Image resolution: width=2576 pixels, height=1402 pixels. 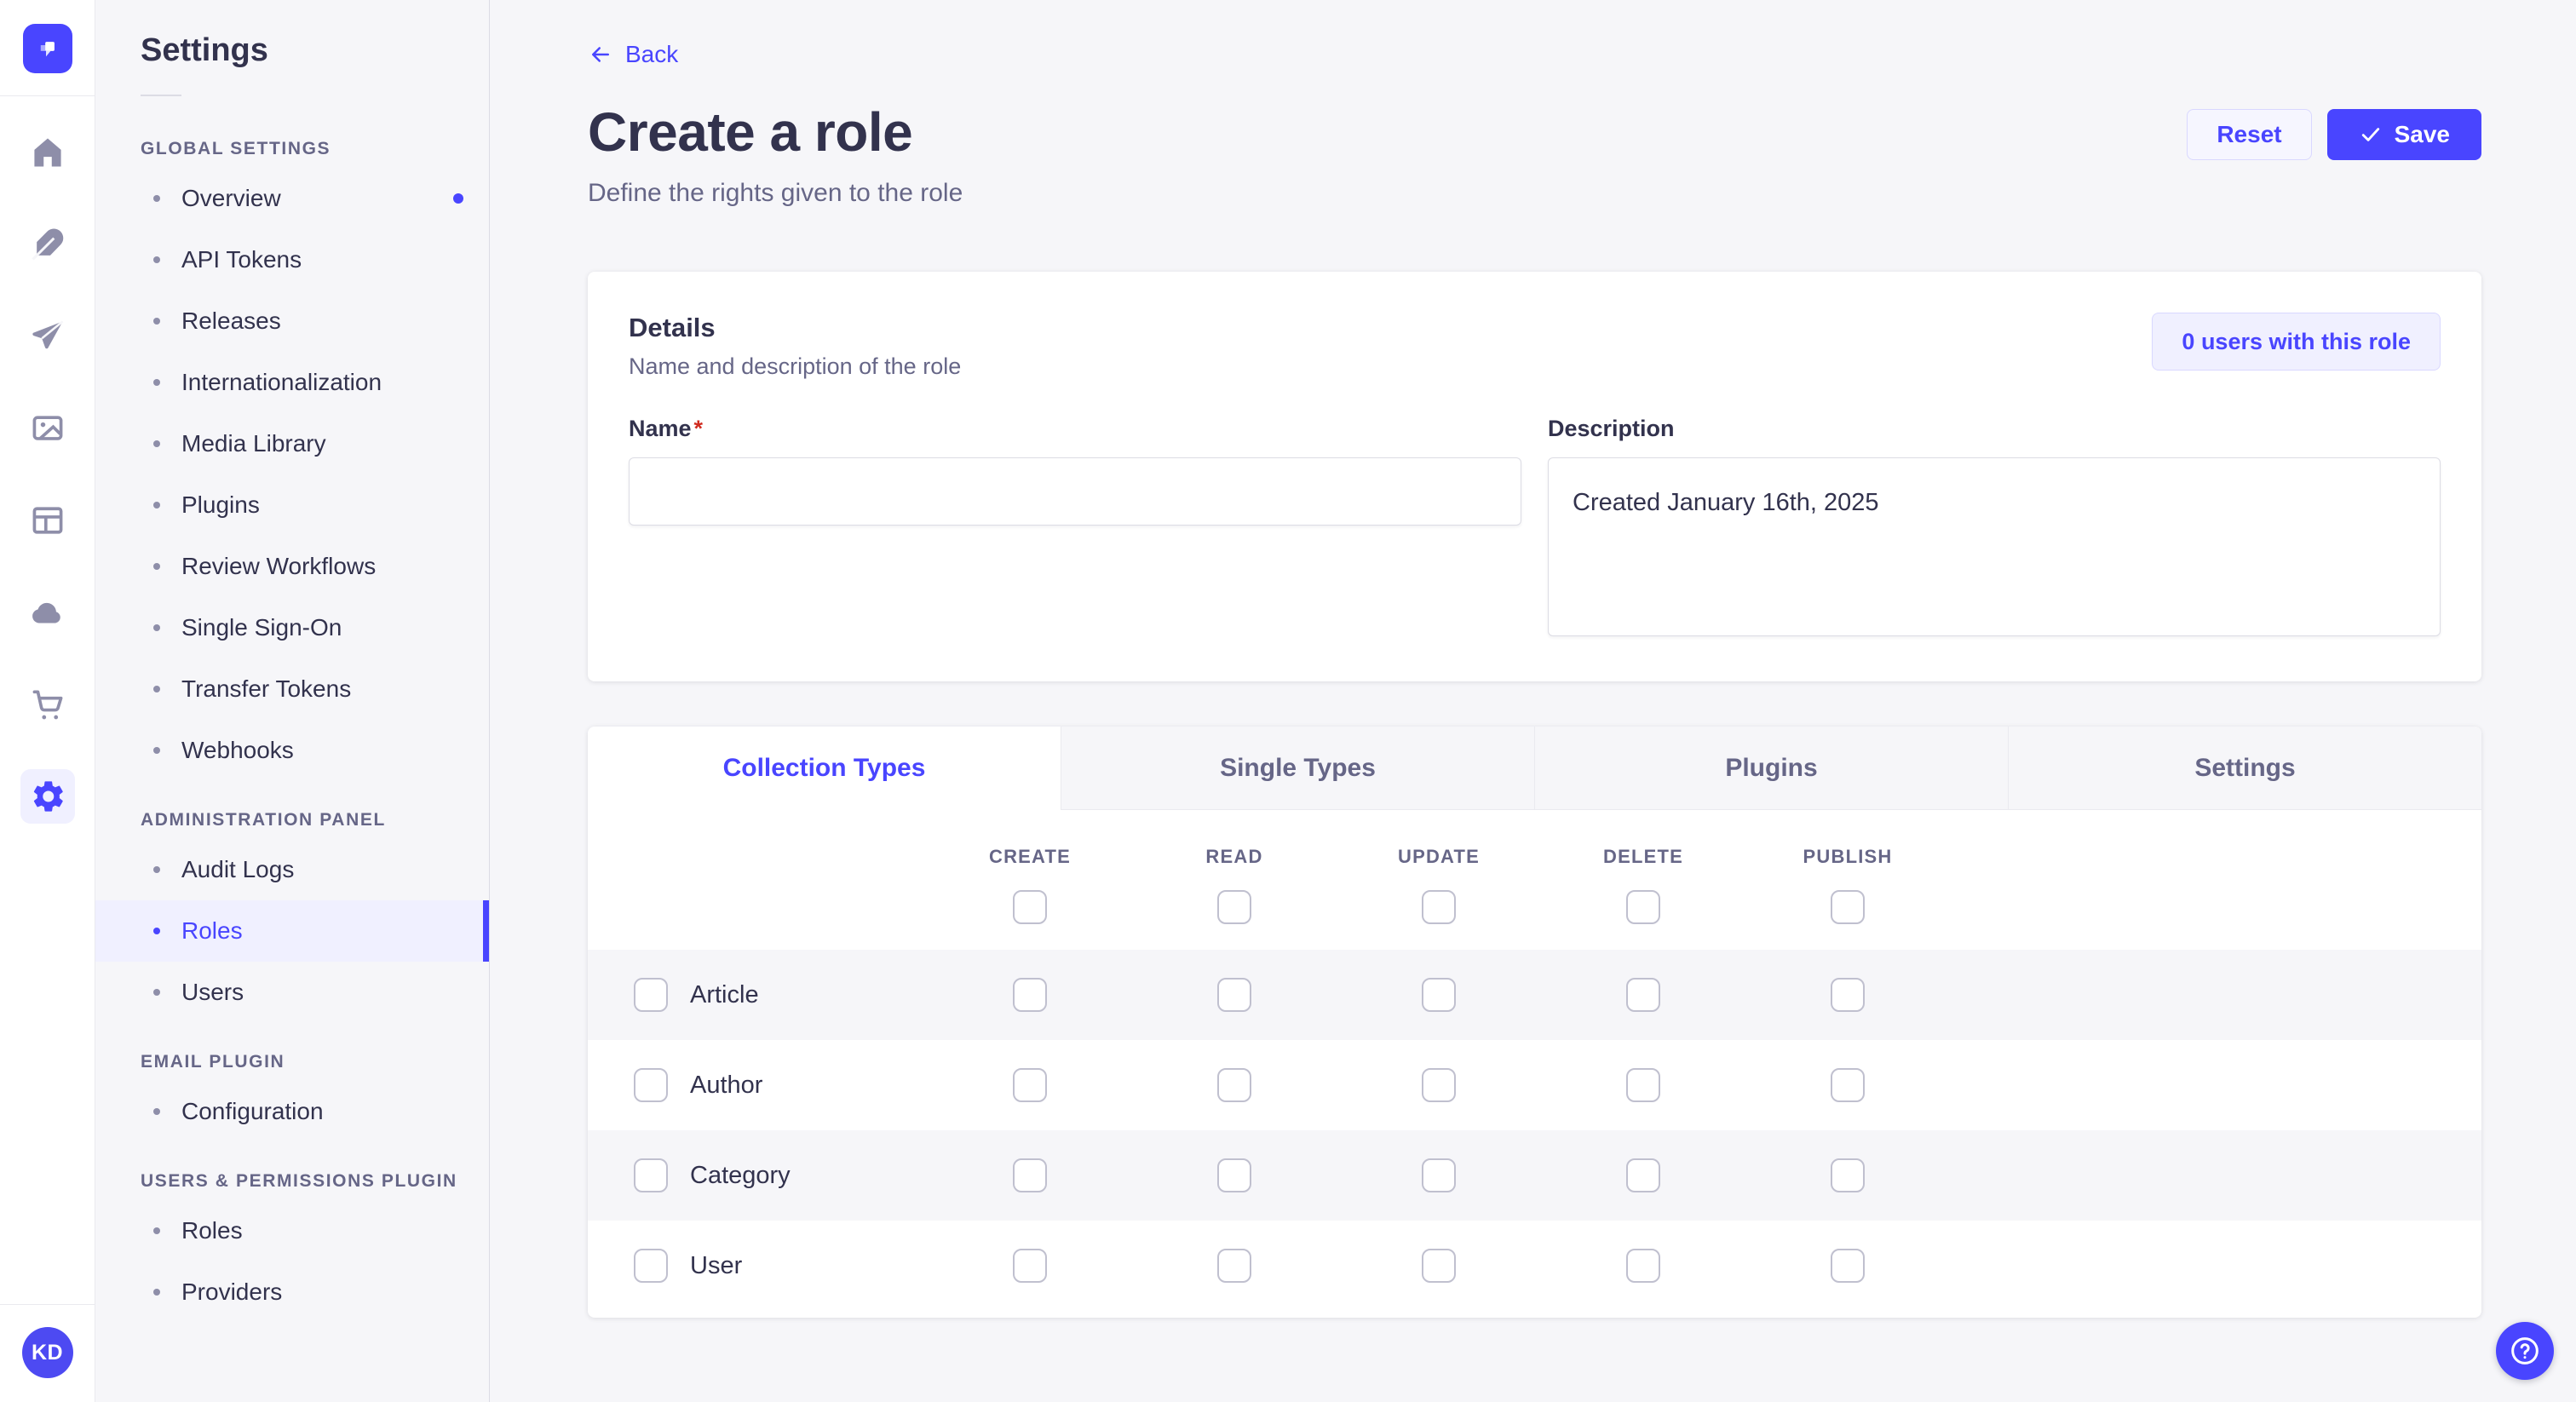 I want to click on sidebar-item-internationalization: Internationalization, so click(x=292, y=382).